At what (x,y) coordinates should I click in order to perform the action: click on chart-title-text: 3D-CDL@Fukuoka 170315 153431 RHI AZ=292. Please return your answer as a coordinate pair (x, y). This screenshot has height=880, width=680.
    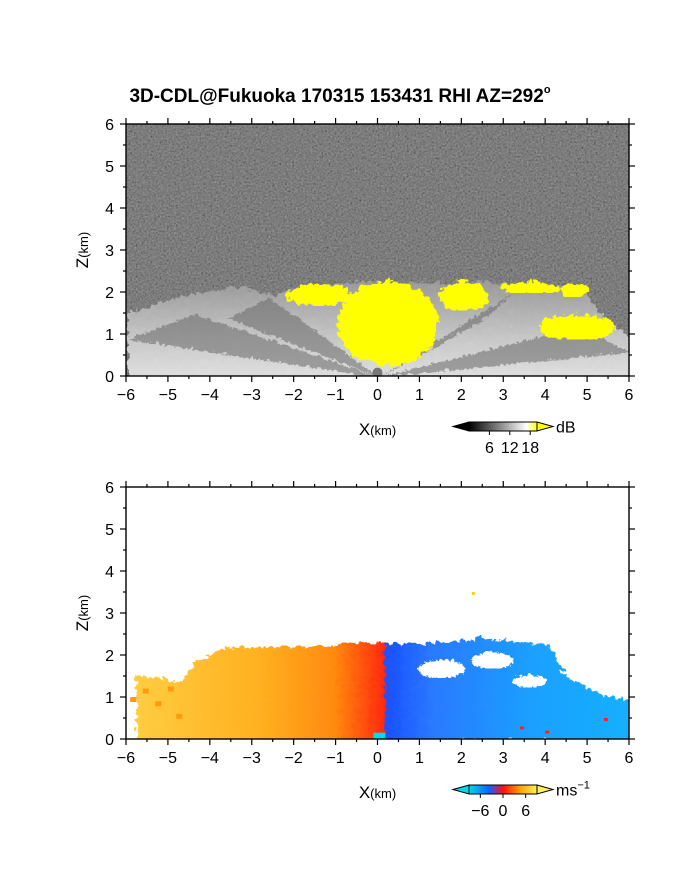
    Looking at the image, I should click on (336, 96).